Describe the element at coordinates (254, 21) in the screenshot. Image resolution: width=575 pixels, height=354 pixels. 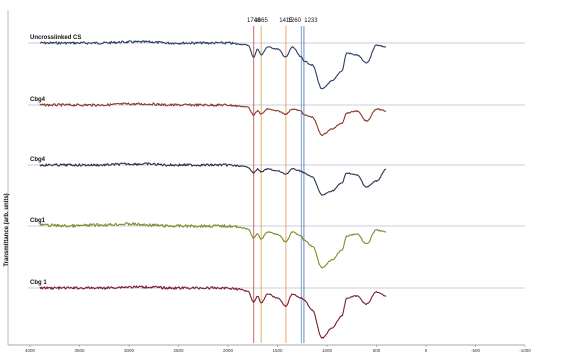
I see `marker-label: 1740` at that location.